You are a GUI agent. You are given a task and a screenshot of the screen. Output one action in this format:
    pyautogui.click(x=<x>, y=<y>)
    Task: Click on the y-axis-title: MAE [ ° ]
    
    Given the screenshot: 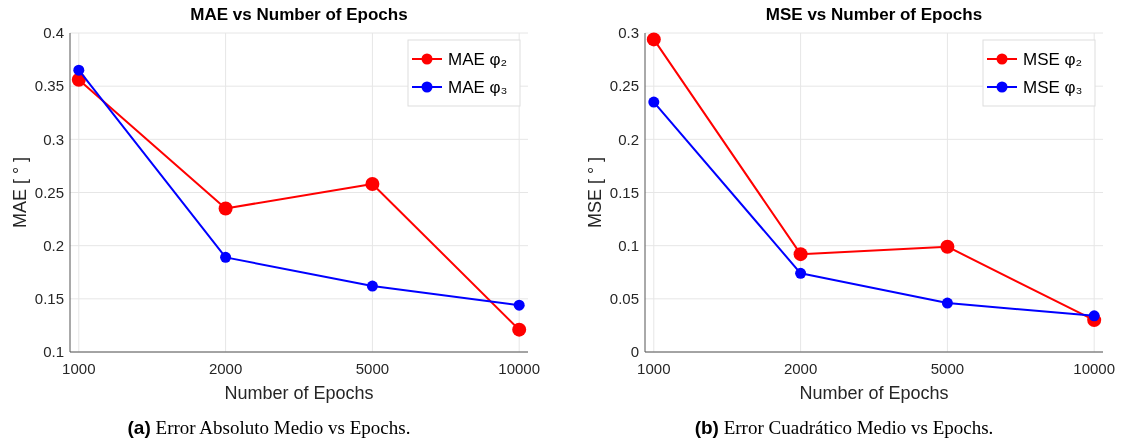 What is the action you would take?
    pyautogui.click(x=20, y=192)
    